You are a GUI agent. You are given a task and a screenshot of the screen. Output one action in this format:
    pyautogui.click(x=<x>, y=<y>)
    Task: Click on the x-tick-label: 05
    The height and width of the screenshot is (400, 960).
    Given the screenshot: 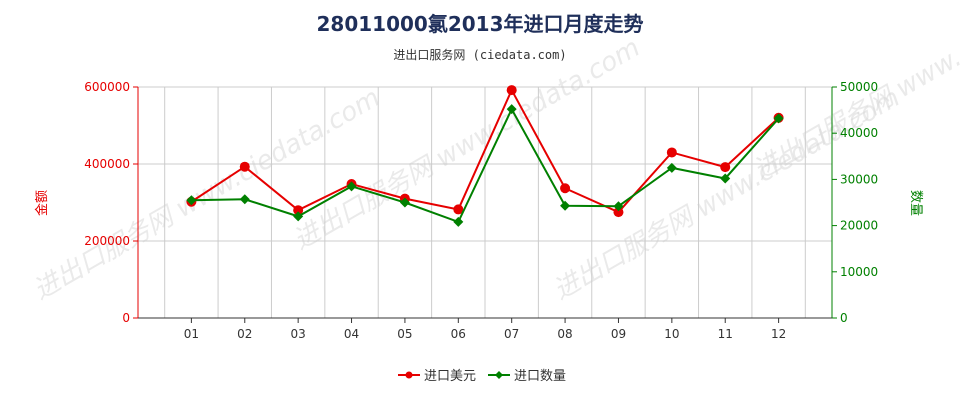 What is the action you would take?
    pyautogui.click(x=404, y=334)
    